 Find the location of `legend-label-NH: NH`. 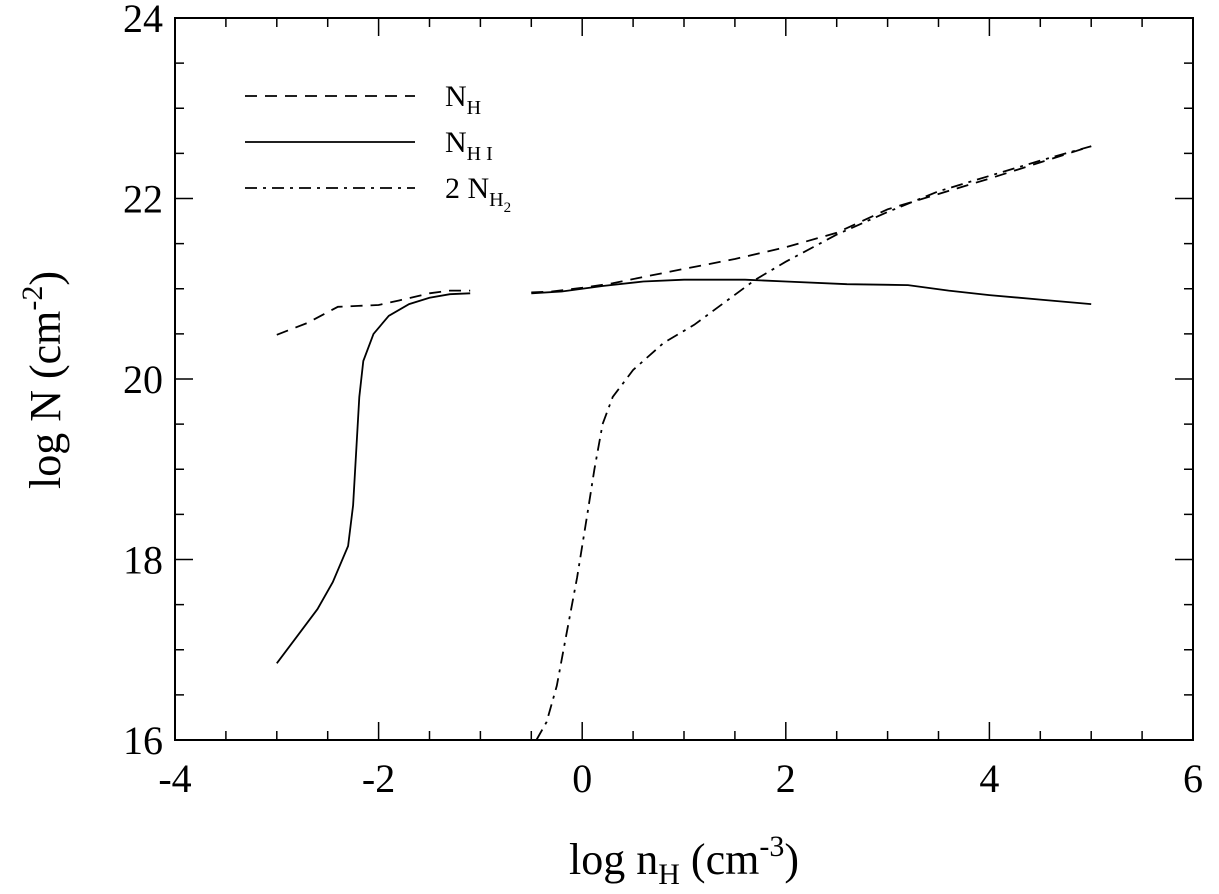

legend-label-NH: NH is located at coordinates (463, 99).